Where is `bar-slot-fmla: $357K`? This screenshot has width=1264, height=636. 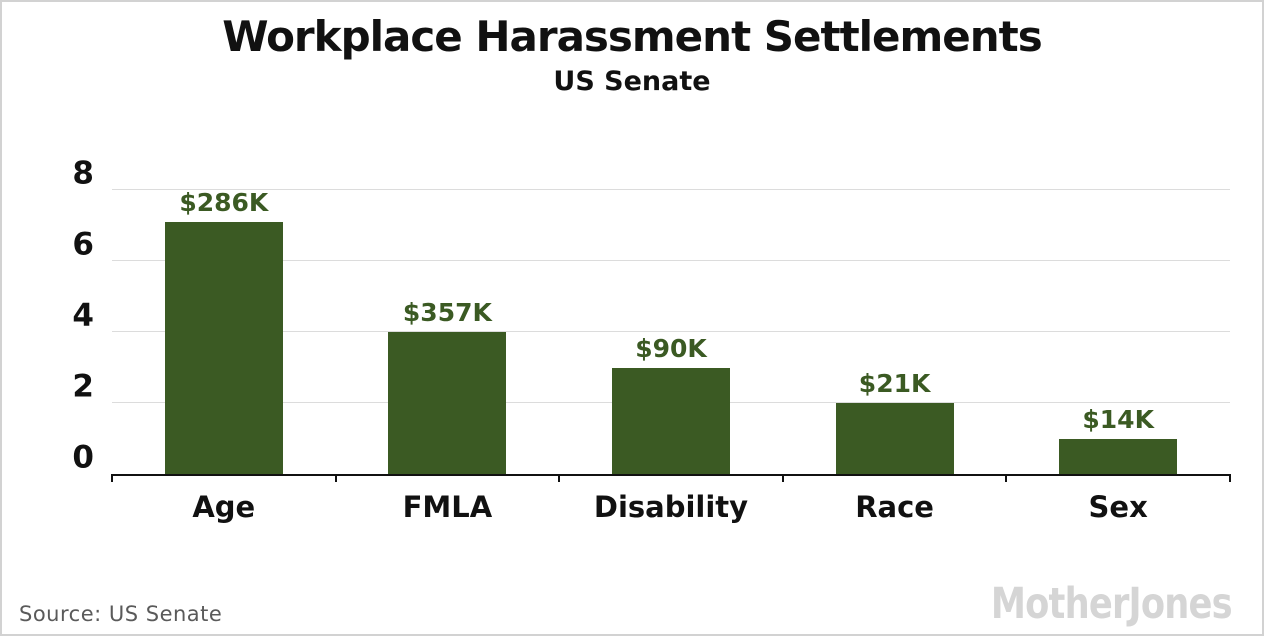 bar-slot-fmla: $357K is located at coordinates (448, 332).